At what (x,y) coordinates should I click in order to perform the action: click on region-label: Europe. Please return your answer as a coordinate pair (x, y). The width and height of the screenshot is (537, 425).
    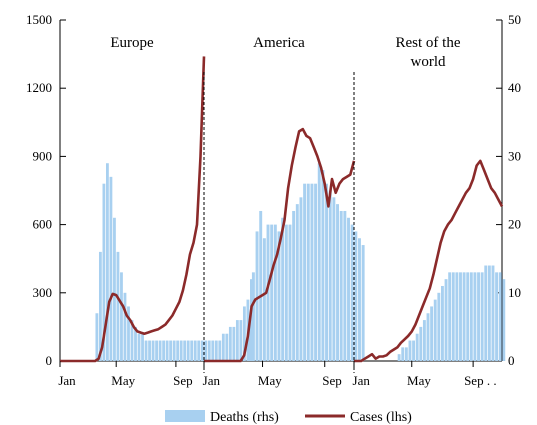
    Looking at the image, I should click on (132, 43).